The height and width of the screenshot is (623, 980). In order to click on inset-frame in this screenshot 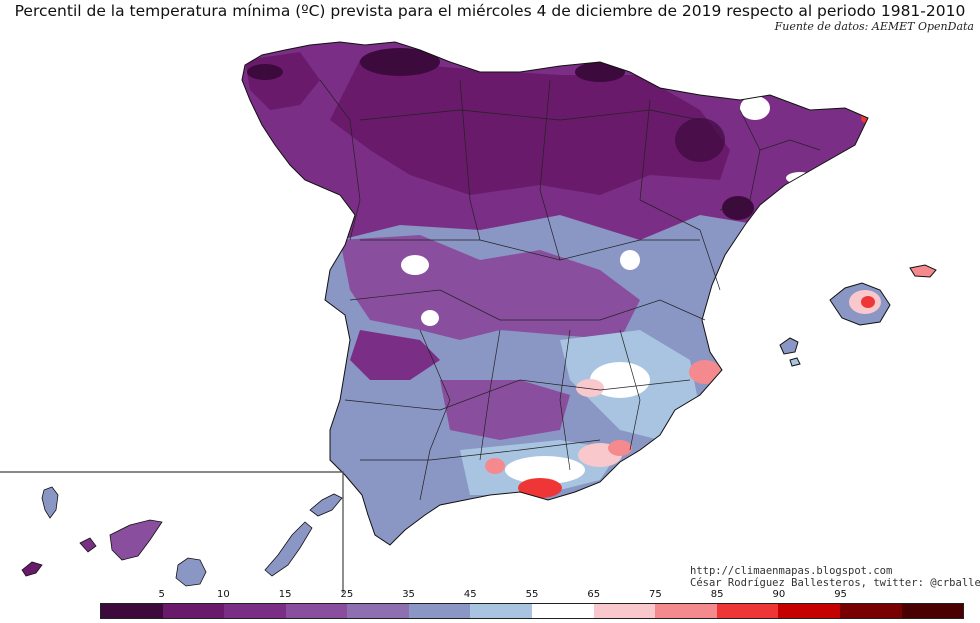, I will do `click(172, 532)`.